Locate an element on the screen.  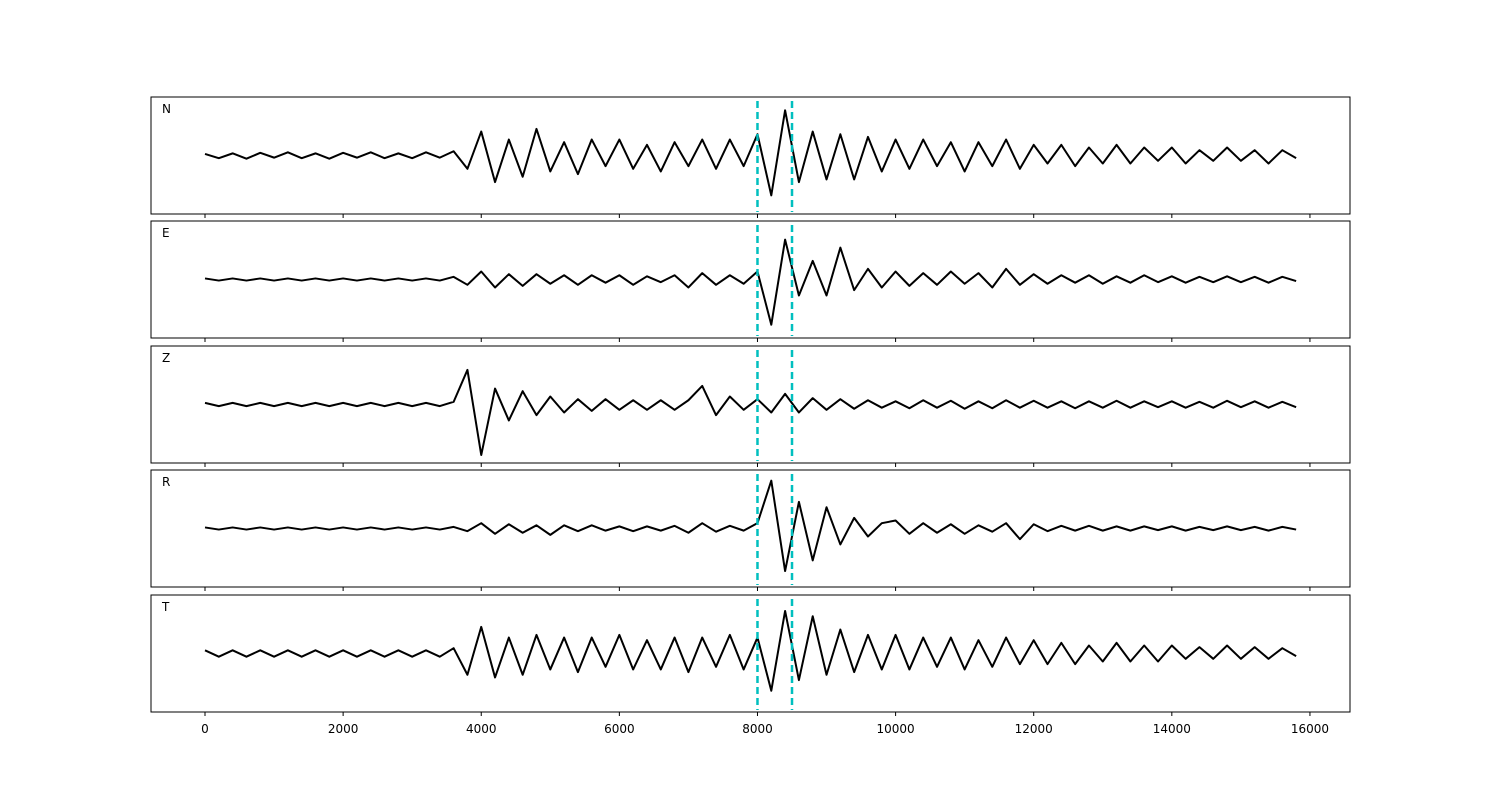
panel-label: N is located at coordinates (166, 109).